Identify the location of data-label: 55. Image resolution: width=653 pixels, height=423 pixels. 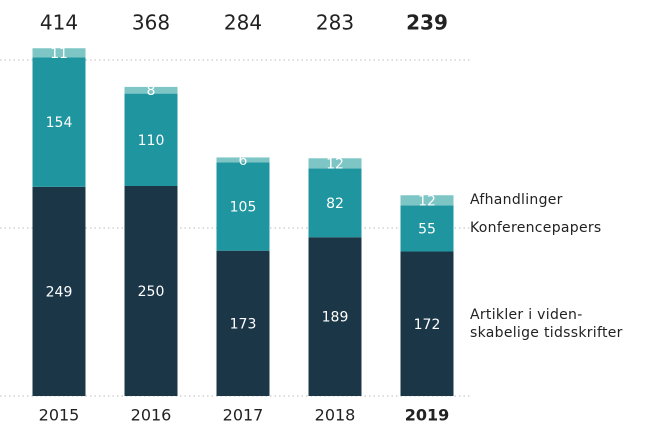
(427, 229).